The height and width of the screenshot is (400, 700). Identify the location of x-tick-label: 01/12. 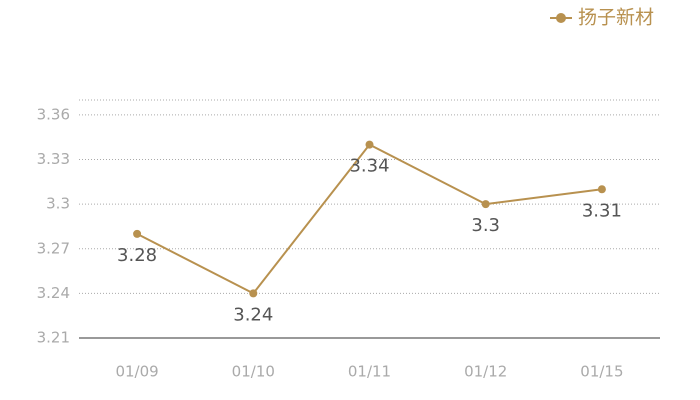
(485, 372).